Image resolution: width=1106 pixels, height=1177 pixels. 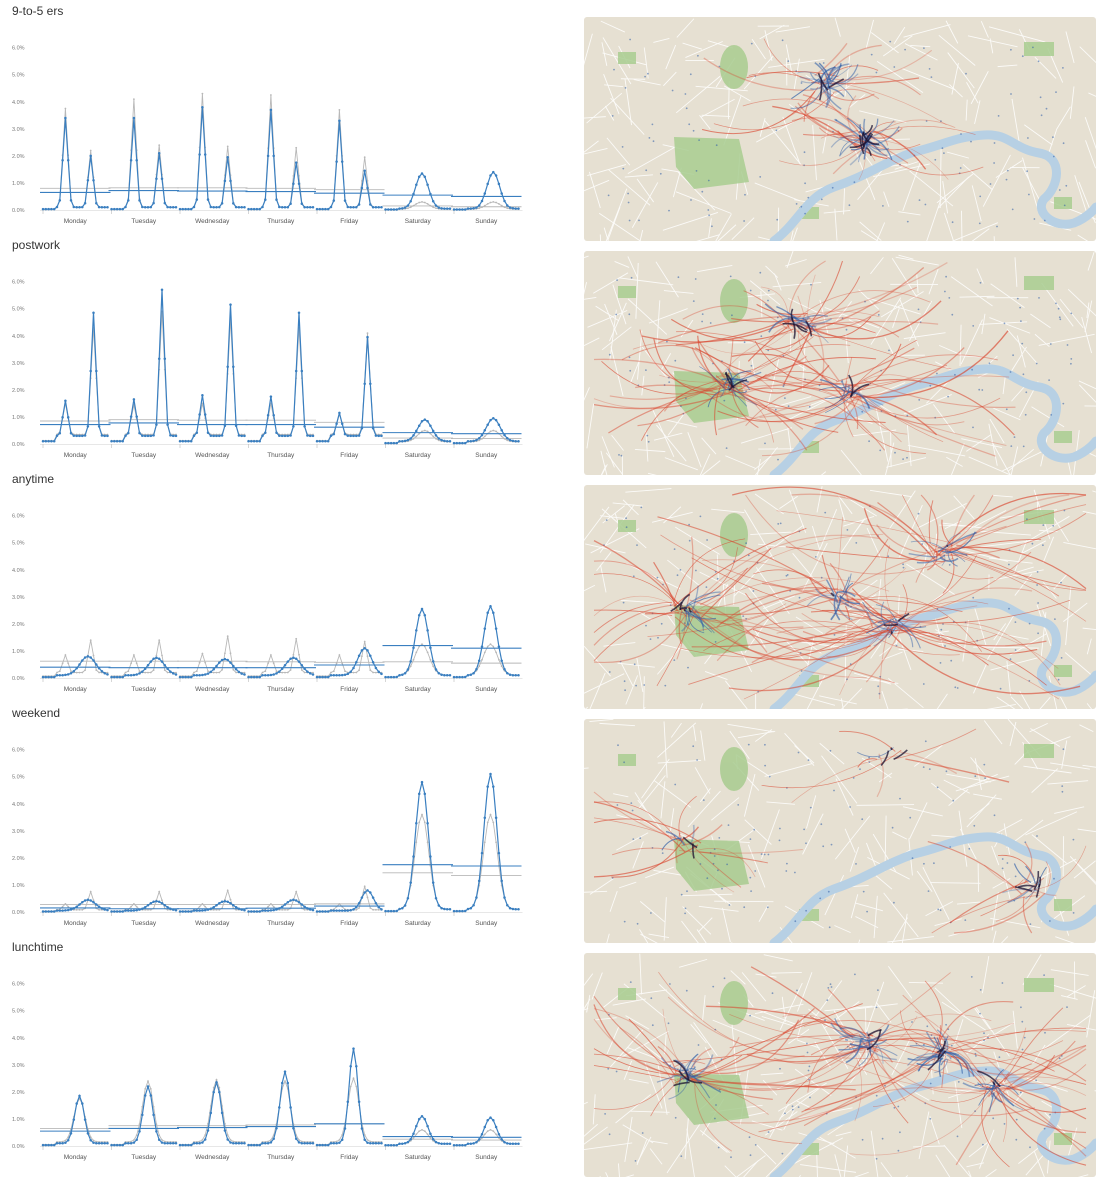 What do you see at coordinates (627, 994) in the screenshot?
I see `park-small` at bounding box center [627, 994].